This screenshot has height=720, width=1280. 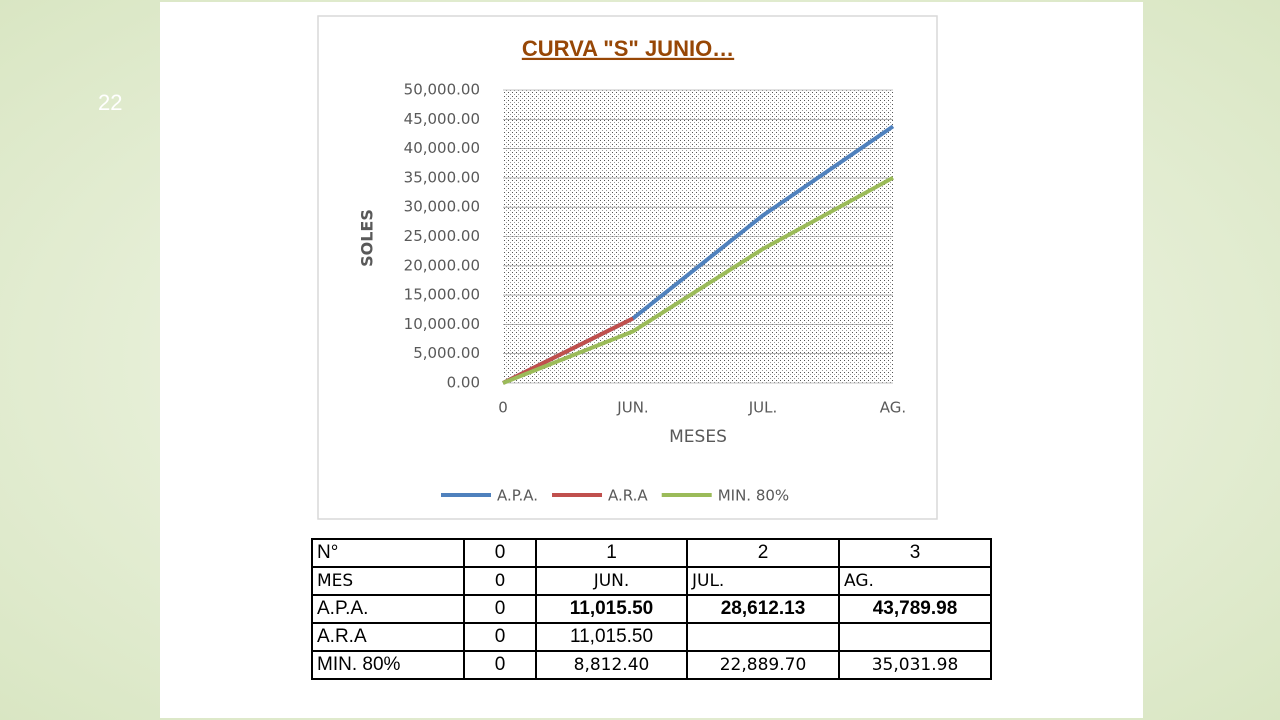 I want to click on line-series, so click(x=698, y=280).